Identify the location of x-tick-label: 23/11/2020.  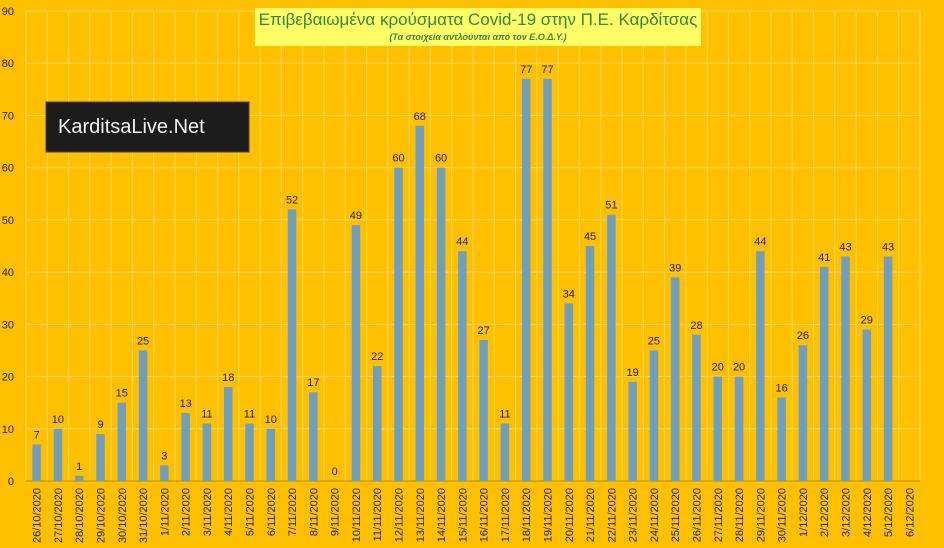
(634, 515).